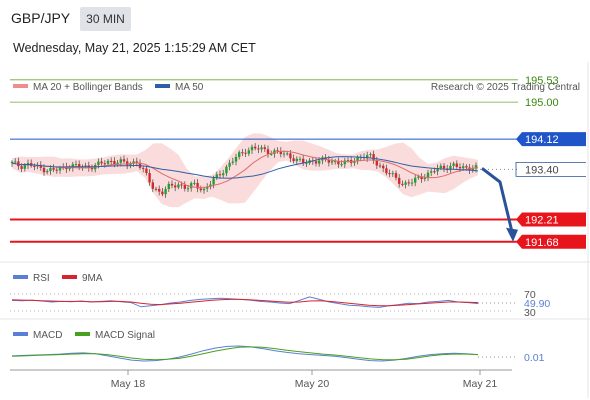 The image size is (590, 400). What do you see at coordinates (497, 200) in the screenshot?
I see `forecast-arrow-shaft` at bounding box center [497, 200].